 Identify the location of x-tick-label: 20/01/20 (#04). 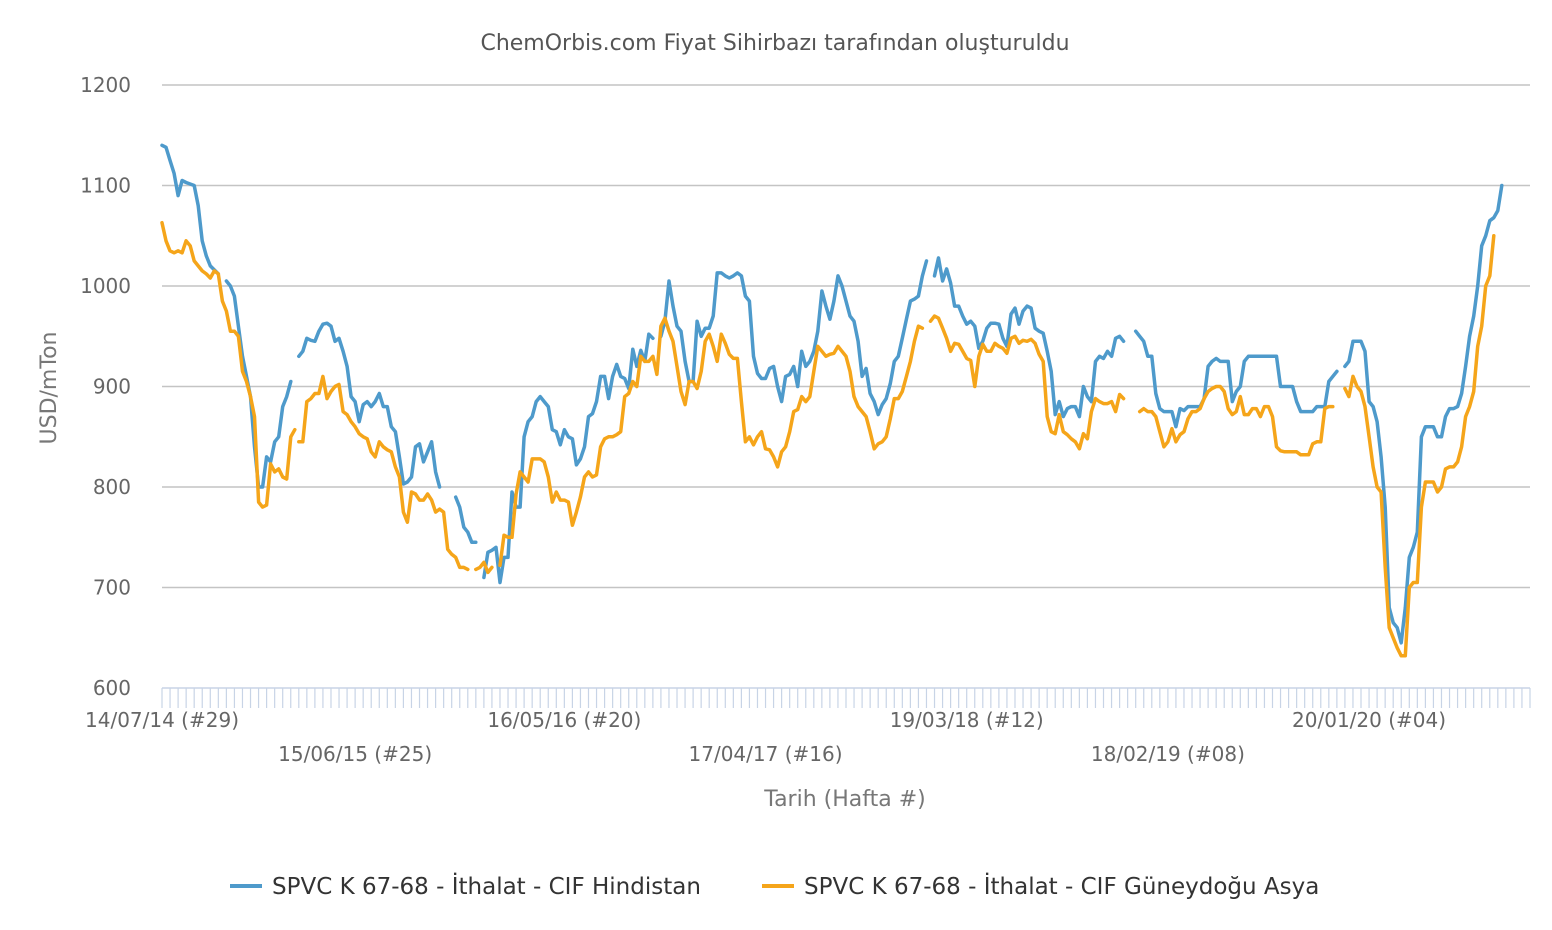
(1369, 720).